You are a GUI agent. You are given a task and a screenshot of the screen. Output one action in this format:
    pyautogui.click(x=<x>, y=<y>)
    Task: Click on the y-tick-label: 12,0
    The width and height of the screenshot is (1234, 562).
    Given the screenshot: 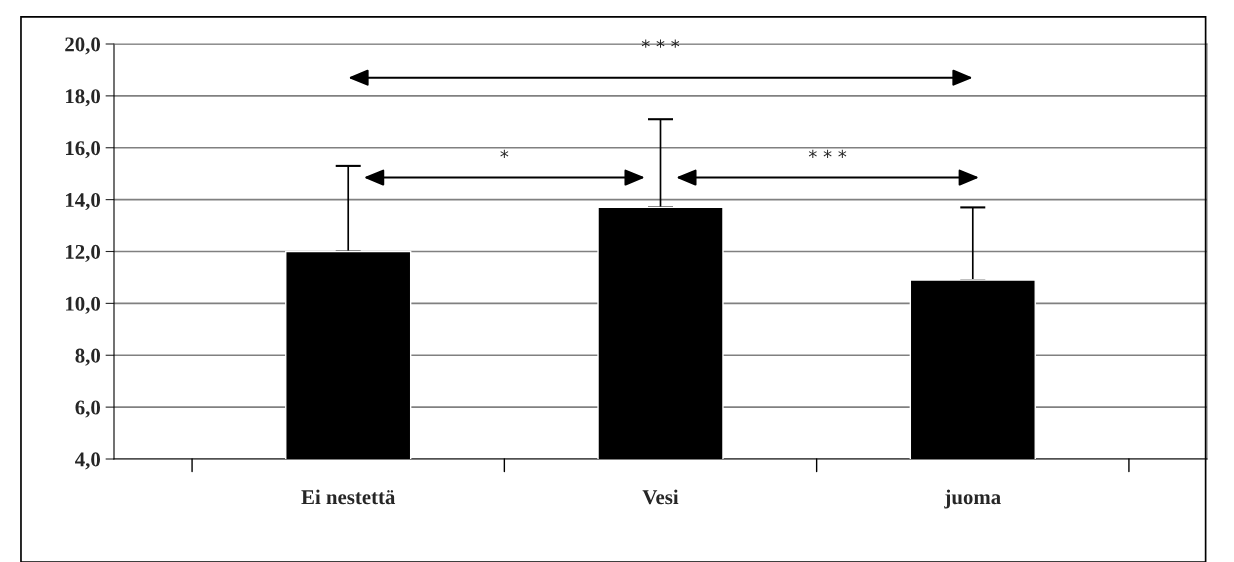 What is the action you would take?
    pyautogui.click(x=83, y=253)
    